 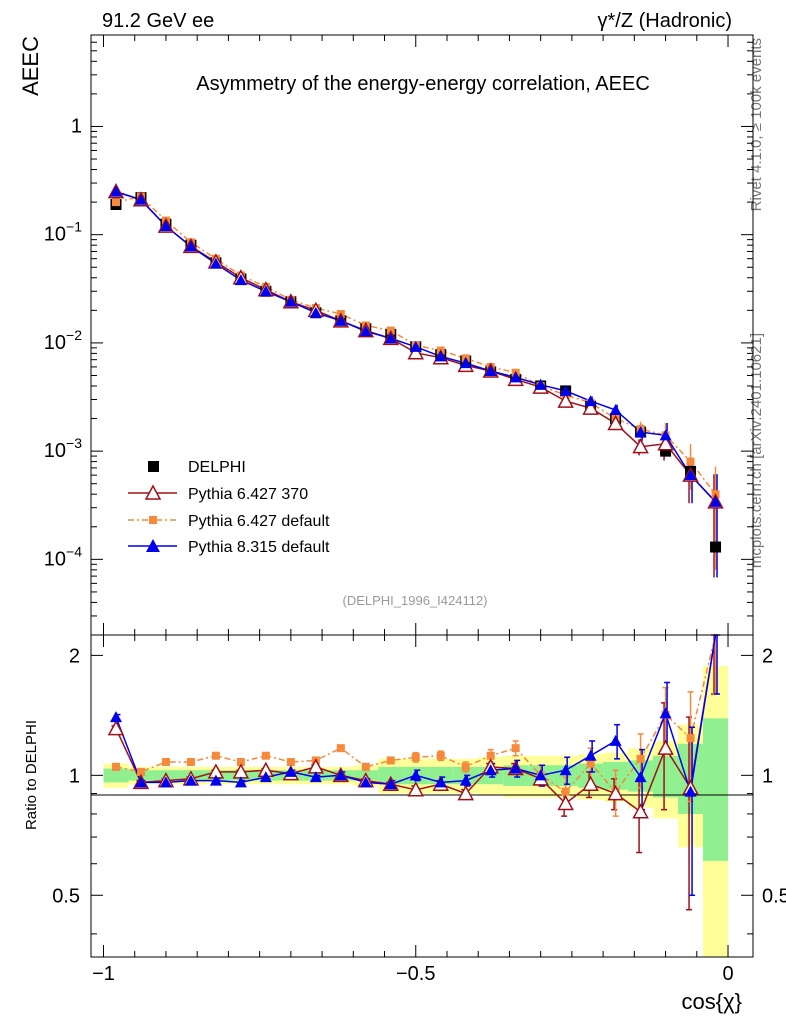 I want to click on legend-item-pythia8: Pythia 8.315 default, so click(x=229, y=547).